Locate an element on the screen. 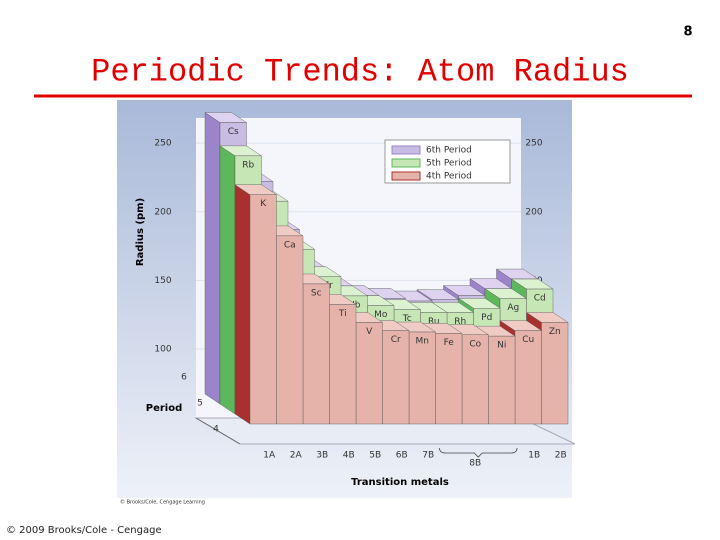  y-tick-label-right: 200 is located at coordinates (533, 212).